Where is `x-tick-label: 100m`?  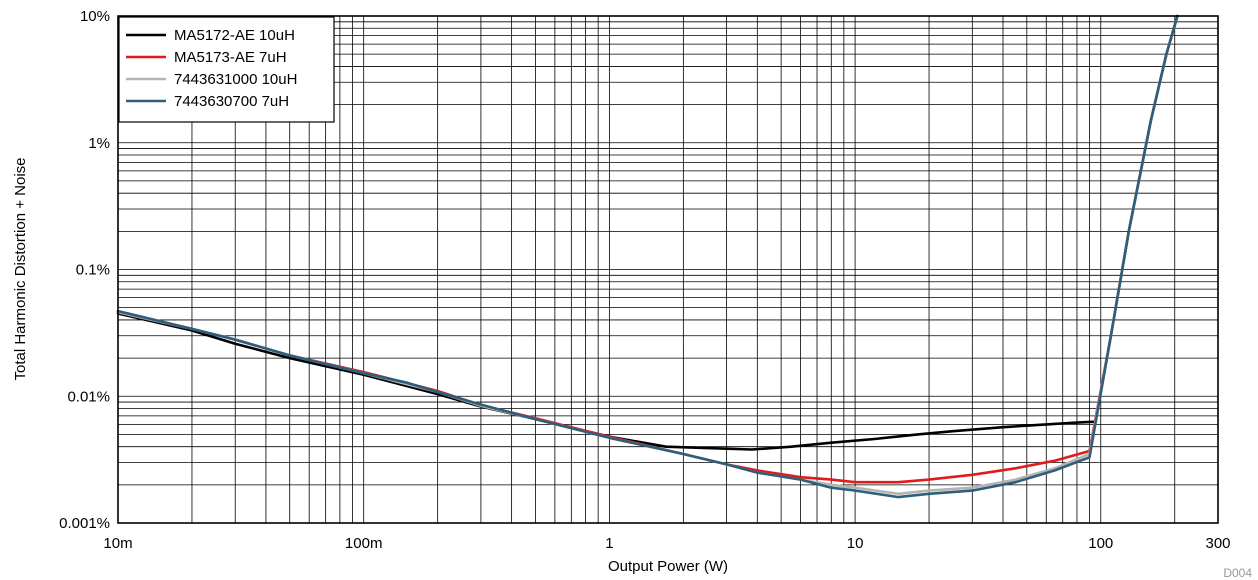
x-tick-label: 100m is located at coordinates (364, 543).